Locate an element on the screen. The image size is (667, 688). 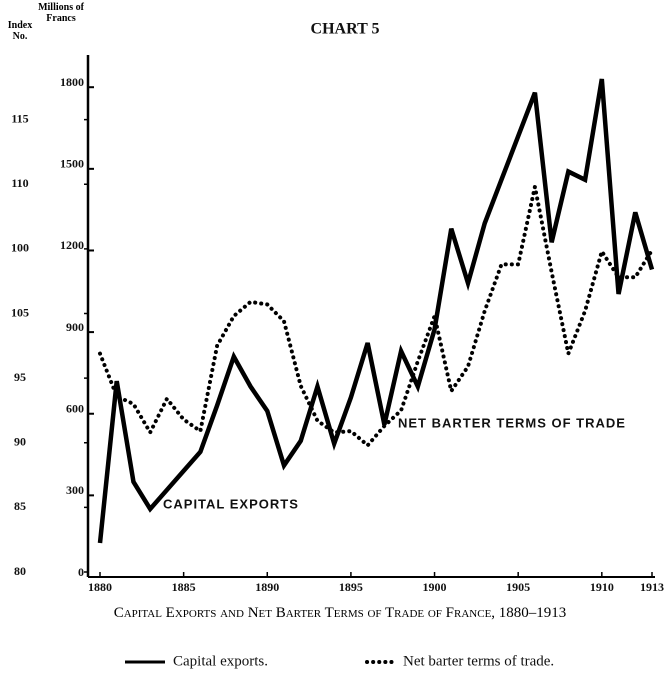
x-tick-label: 1913 is located at coordinates (652, 587).